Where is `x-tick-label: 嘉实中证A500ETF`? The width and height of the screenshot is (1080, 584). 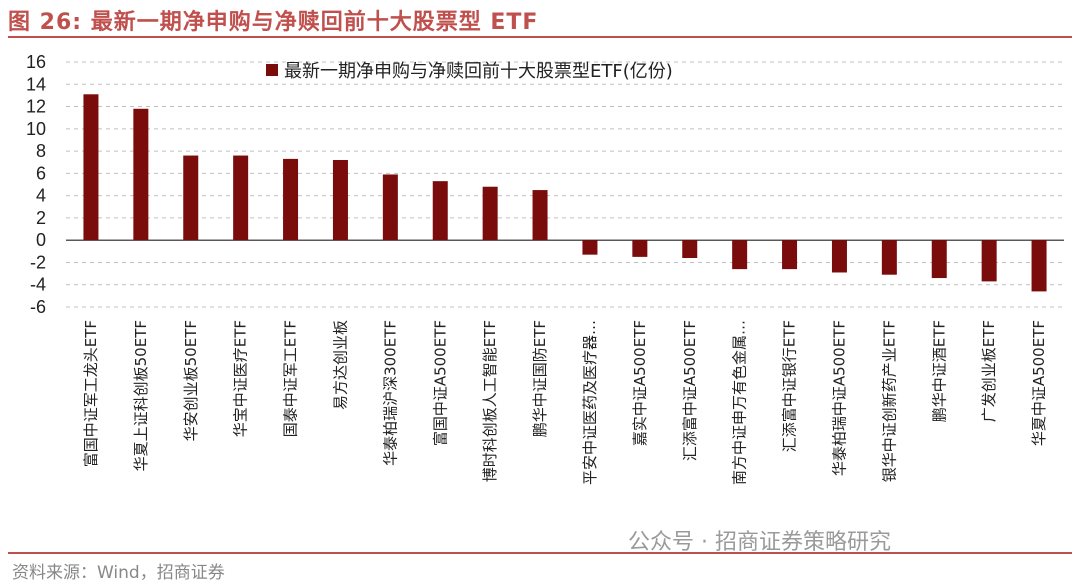 x-tick-label: 嘉实中证A500ETF is located at coordinates (640, 383).